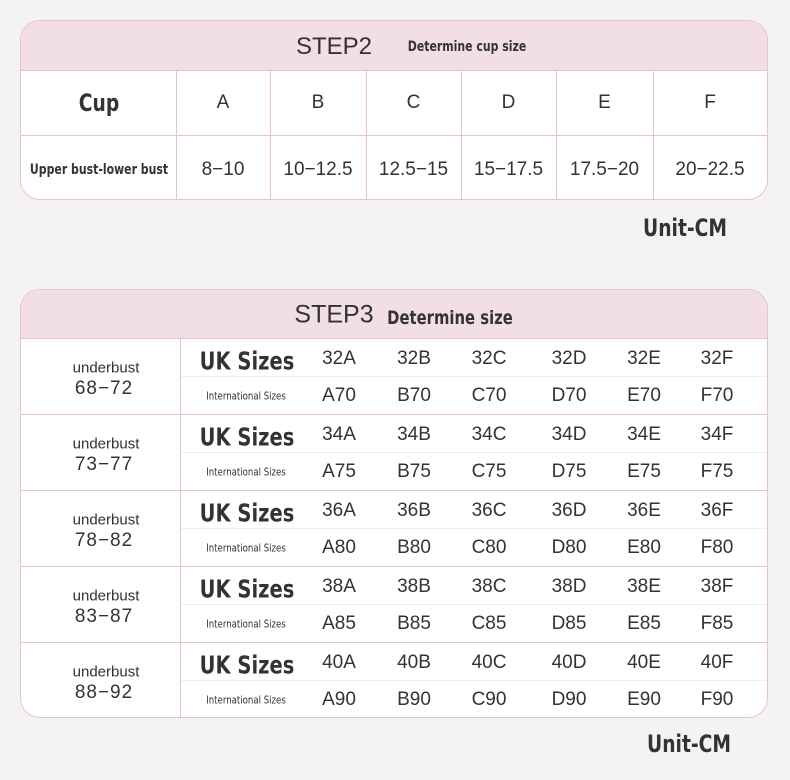 This screenshot has height=780, width=790. What do you see at coordinates (339, 547) in the screenshot?
I see `intl-size: A80` at bounding box center [339, 547].